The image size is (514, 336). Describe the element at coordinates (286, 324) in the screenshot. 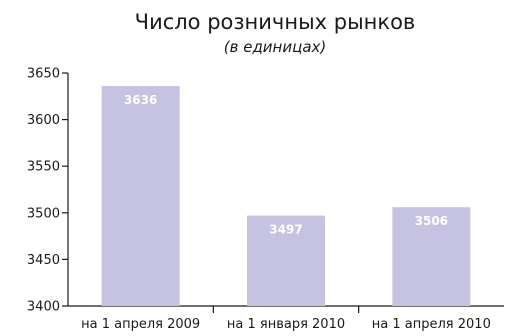

I see `x-tick-label: на 1 января 2010` at that location.